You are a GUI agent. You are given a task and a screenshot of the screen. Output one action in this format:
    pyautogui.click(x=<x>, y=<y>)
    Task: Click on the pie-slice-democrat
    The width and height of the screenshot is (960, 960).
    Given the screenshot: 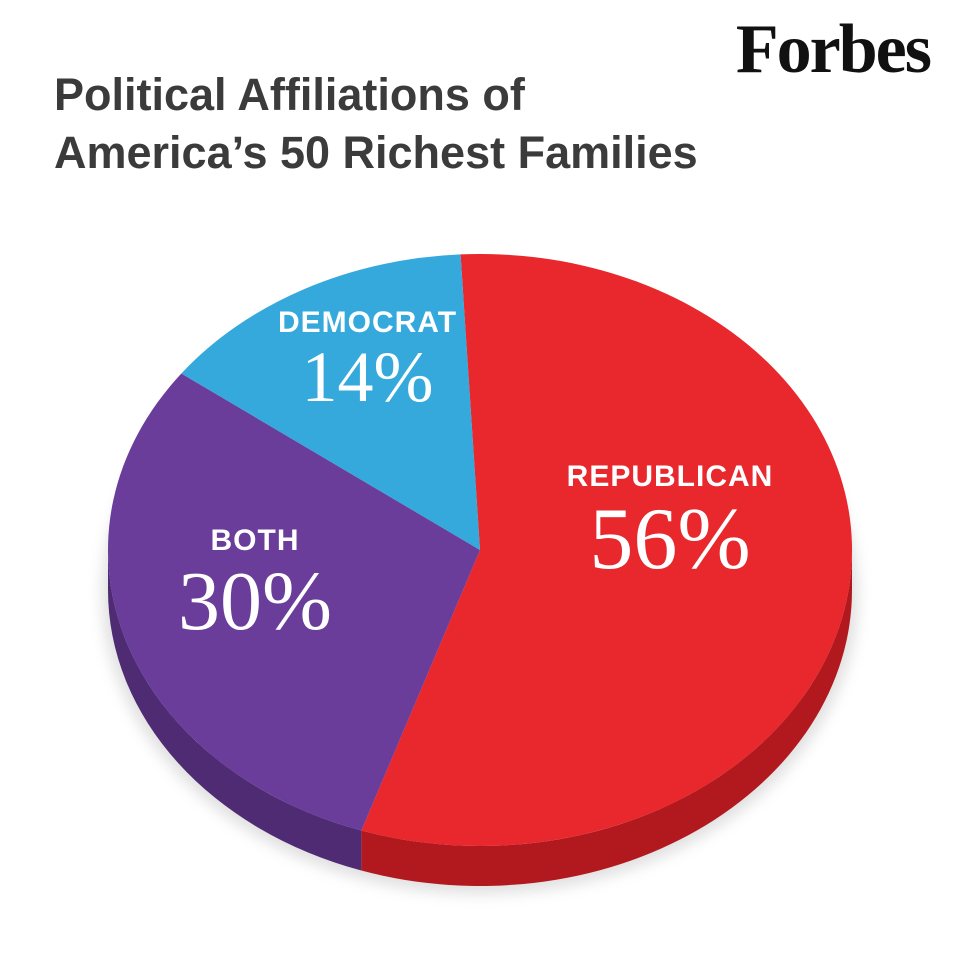 What is the action you would take?
    pyautogui.click(x=330, y=402)
    